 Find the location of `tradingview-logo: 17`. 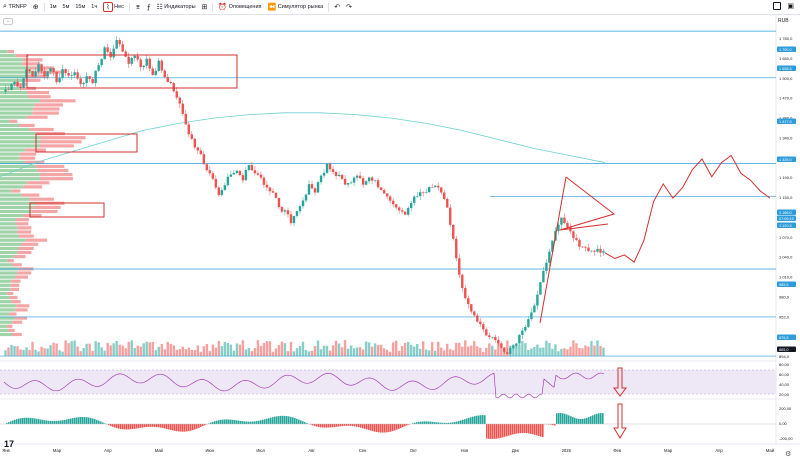

tradingview-logo: 17 is located at coordinates (9, 444).